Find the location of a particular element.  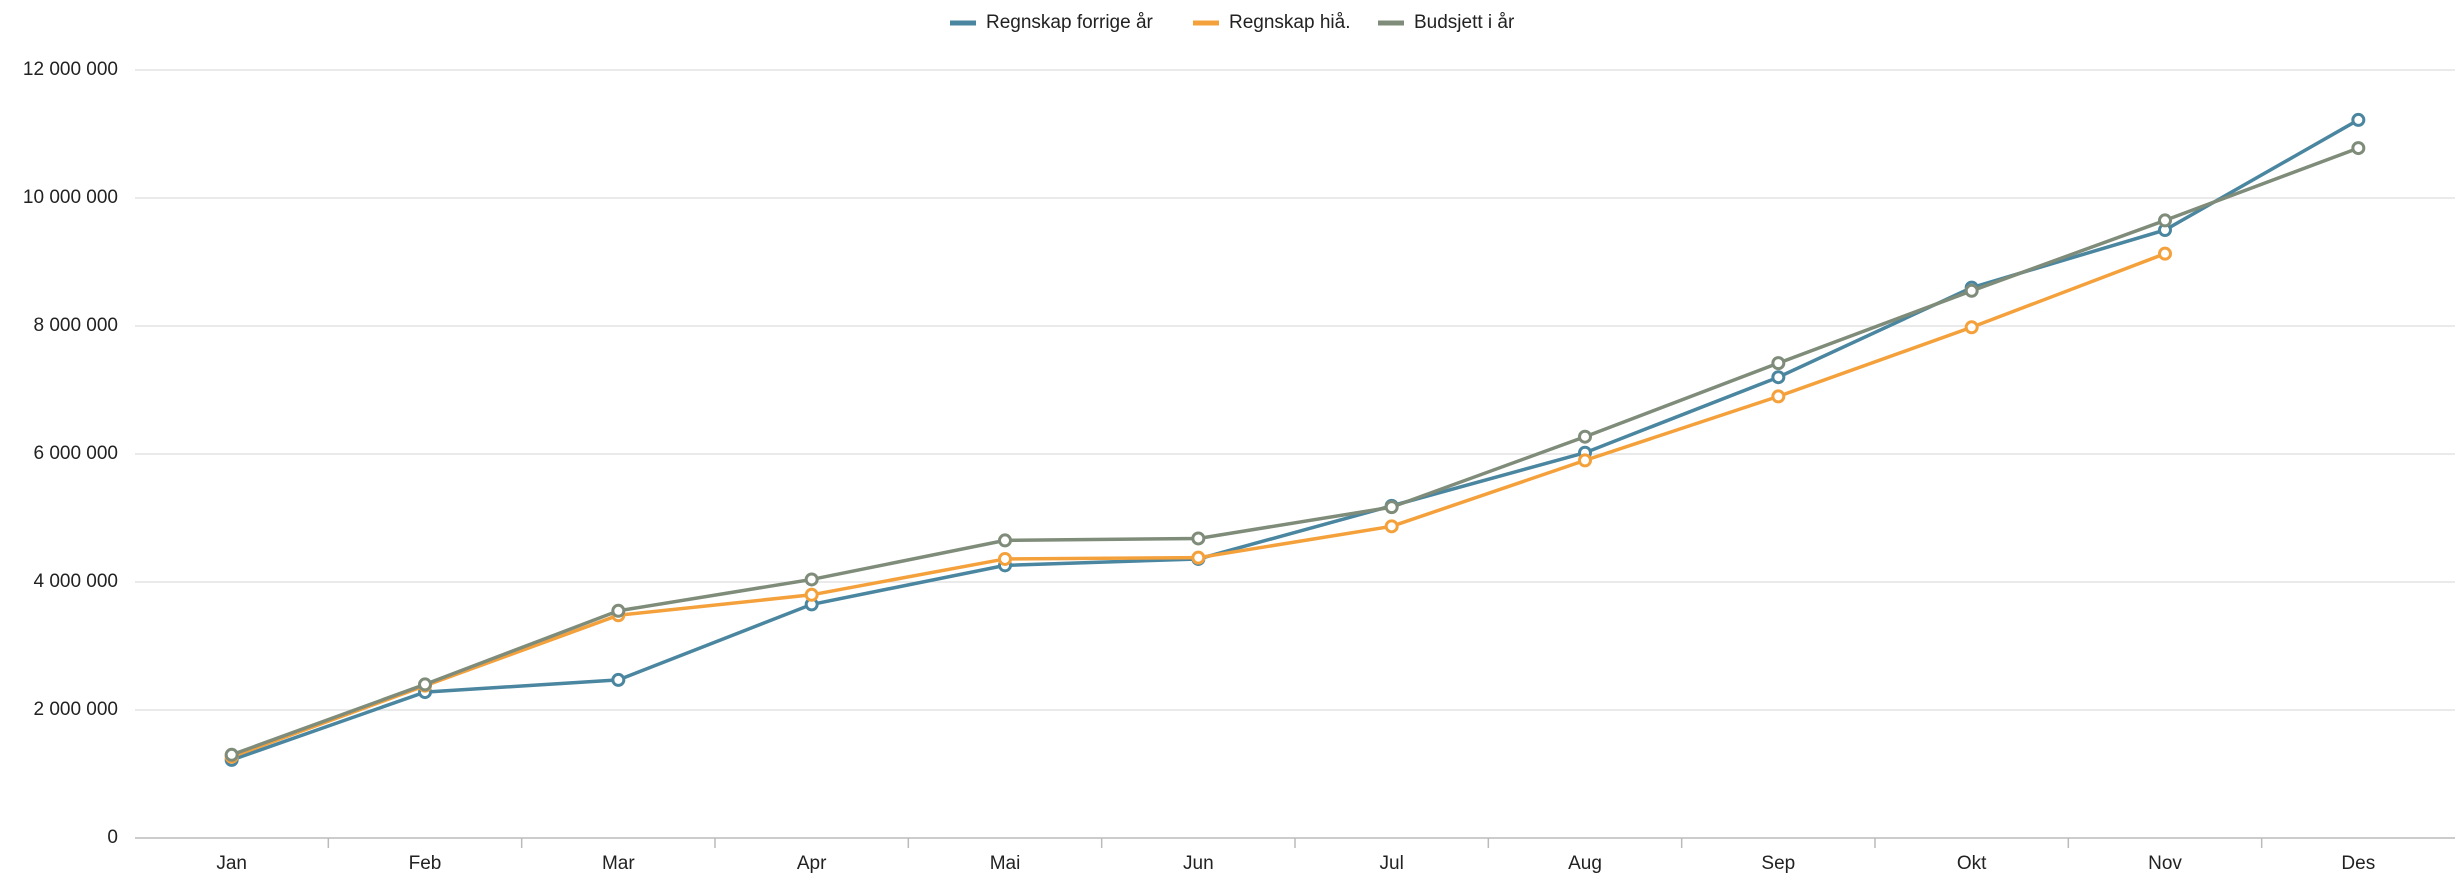

x-tick-label: Jul is located at coordinates (1392, 863).